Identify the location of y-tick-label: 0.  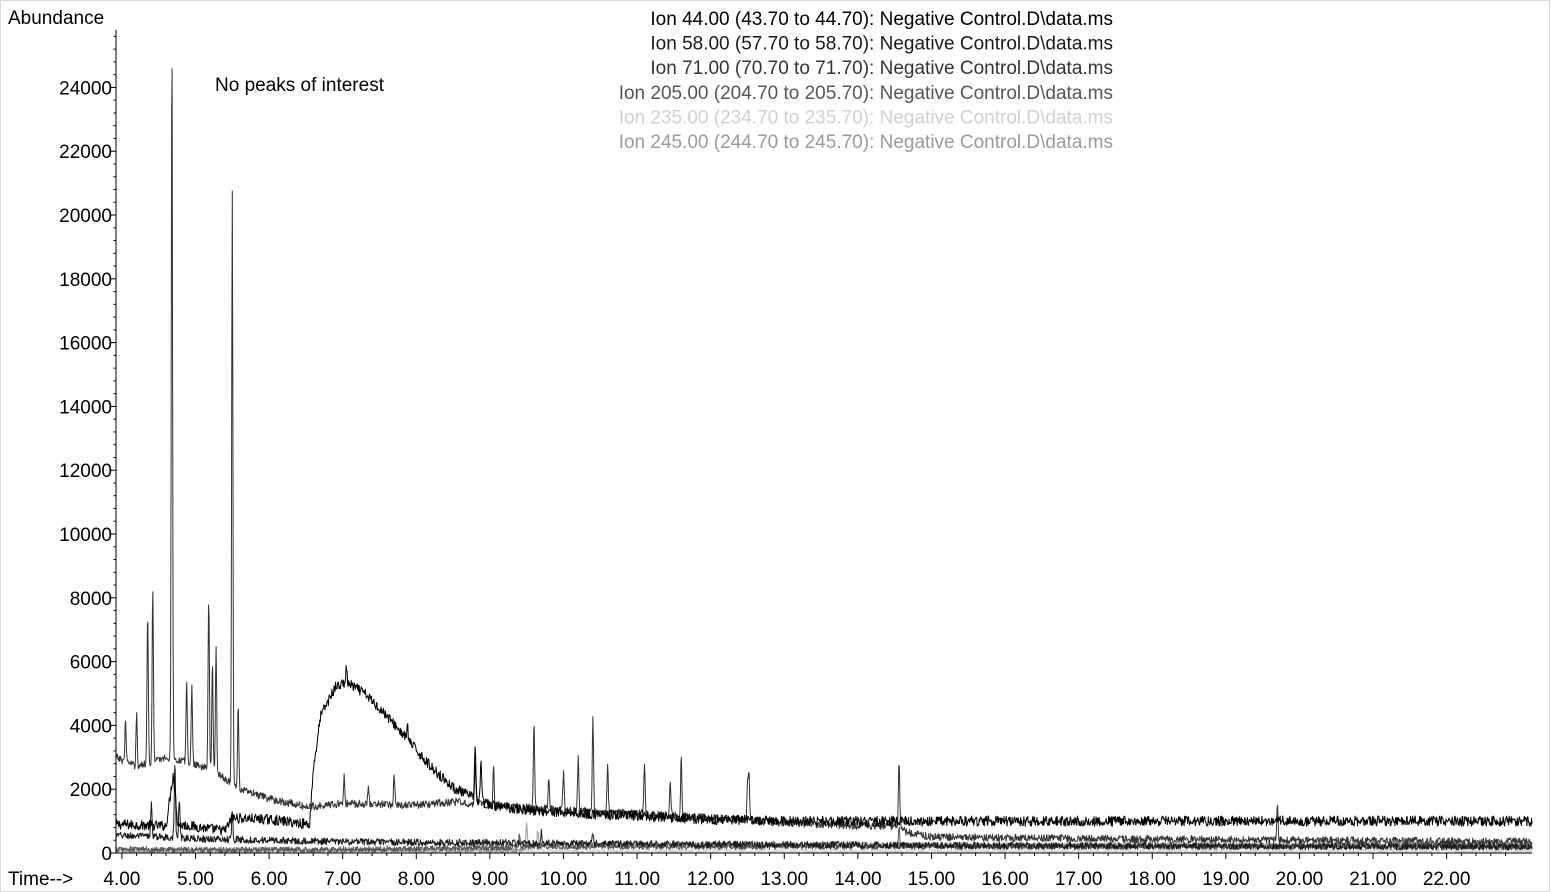
(106, 854).